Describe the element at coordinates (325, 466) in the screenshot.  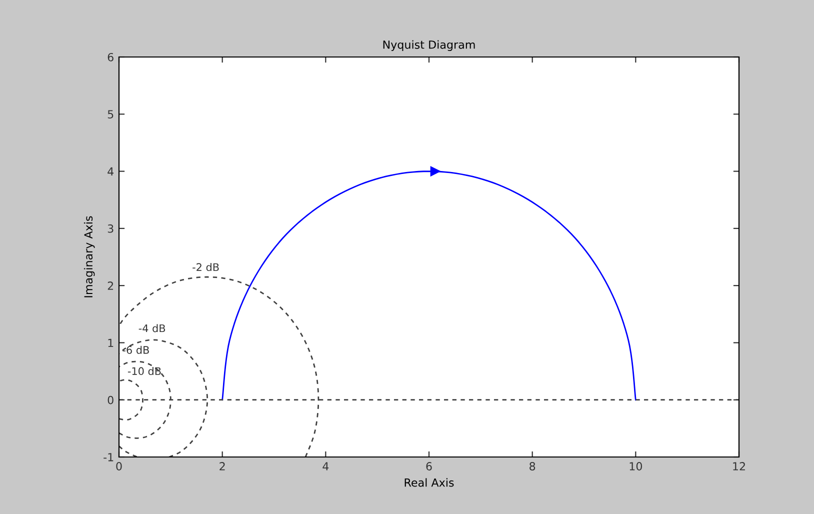
I see `x-tick-label: 4` at that location.